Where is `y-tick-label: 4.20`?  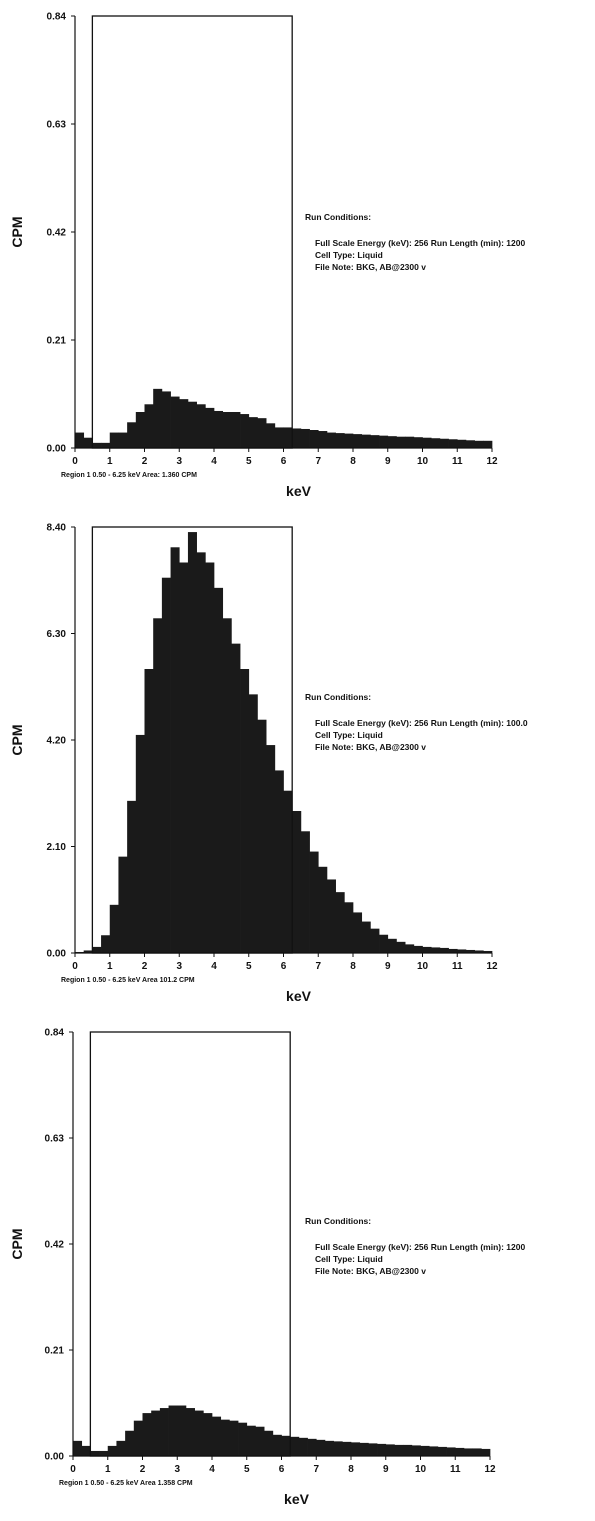
y-tick-label: 4.20 is located at coordinates (57, 741).